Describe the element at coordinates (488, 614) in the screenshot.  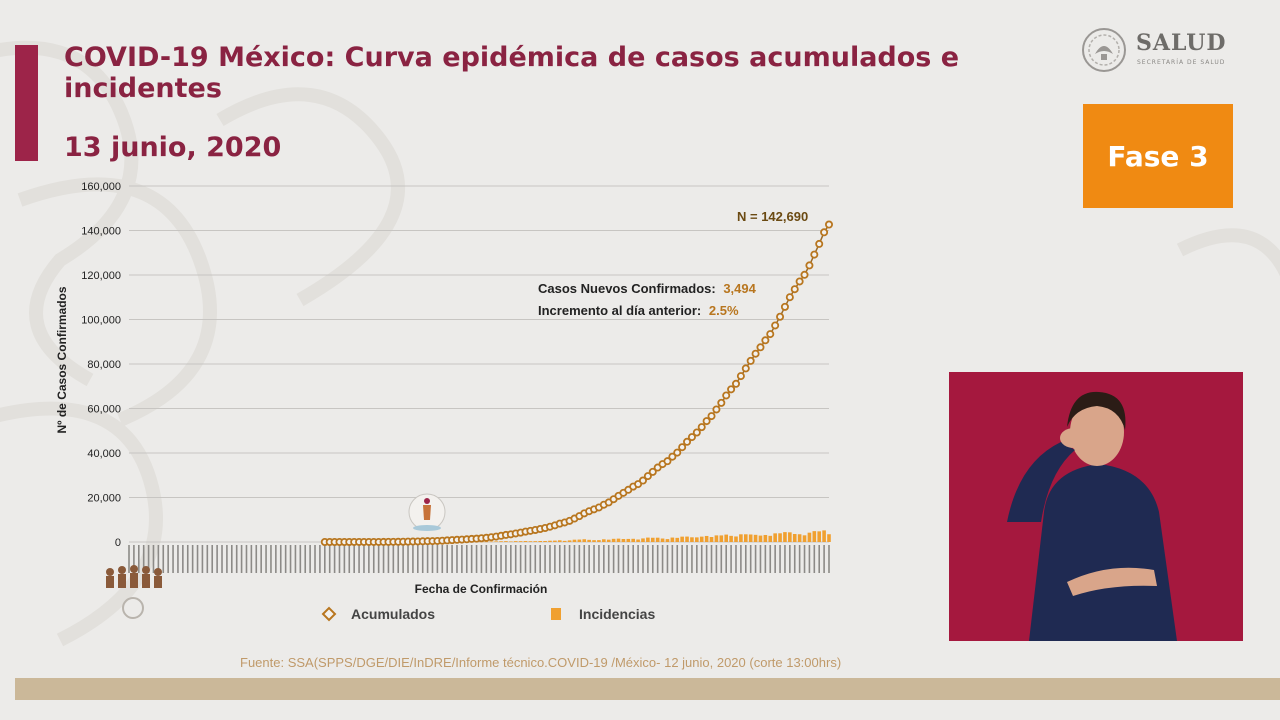
I see `legend: Acumulados Incidencias` at that location.